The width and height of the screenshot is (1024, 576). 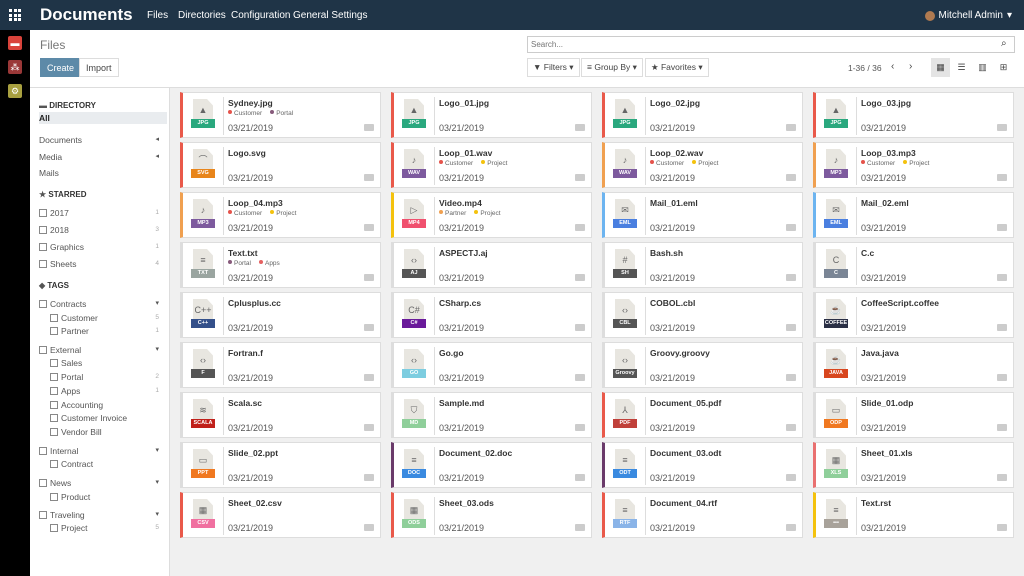 I want to click on file-card: ⅄ PDF Document_05.pdf 03/21/2019, so click(x=702, y=415).